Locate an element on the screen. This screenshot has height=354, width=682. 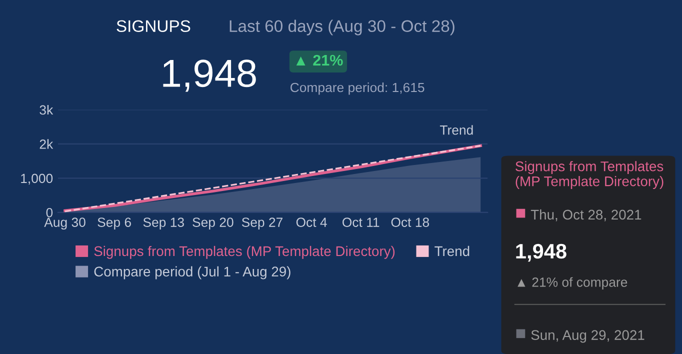
text: Sun, Aug 29, 2021 is located at coordinates (587, 336).